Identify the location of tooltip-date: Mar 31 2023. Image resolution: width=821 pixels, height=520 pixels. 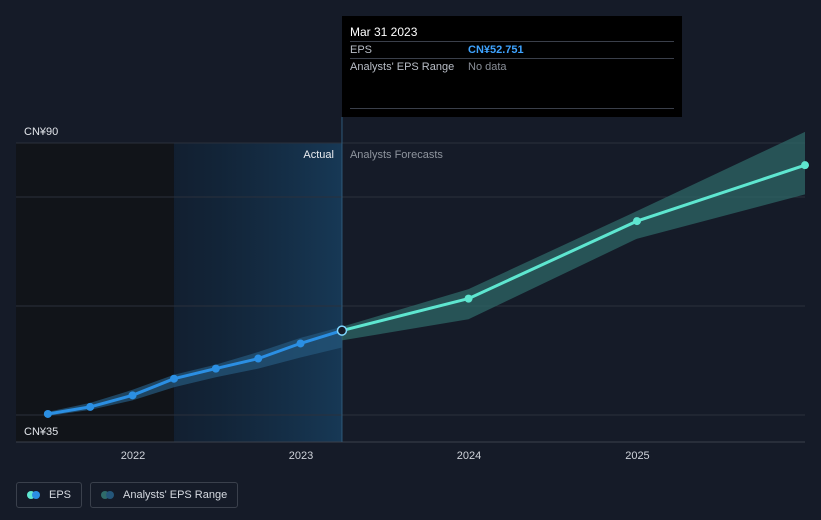
(384, 32).